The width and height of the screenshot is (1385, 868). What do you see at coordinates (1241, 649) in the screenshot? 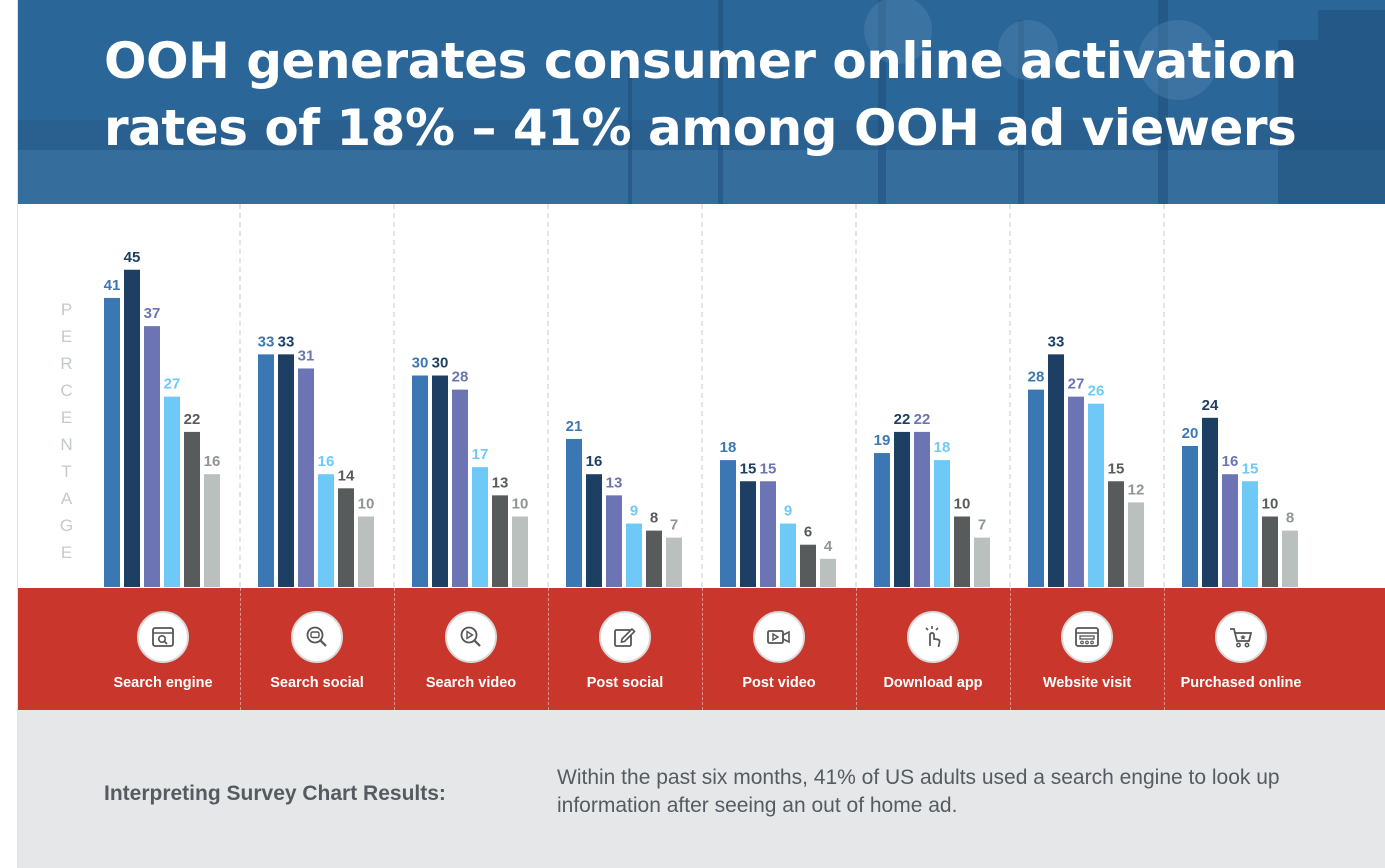
I see `category-purchased-online: Purchased online` at bounding box center [1241, 649].